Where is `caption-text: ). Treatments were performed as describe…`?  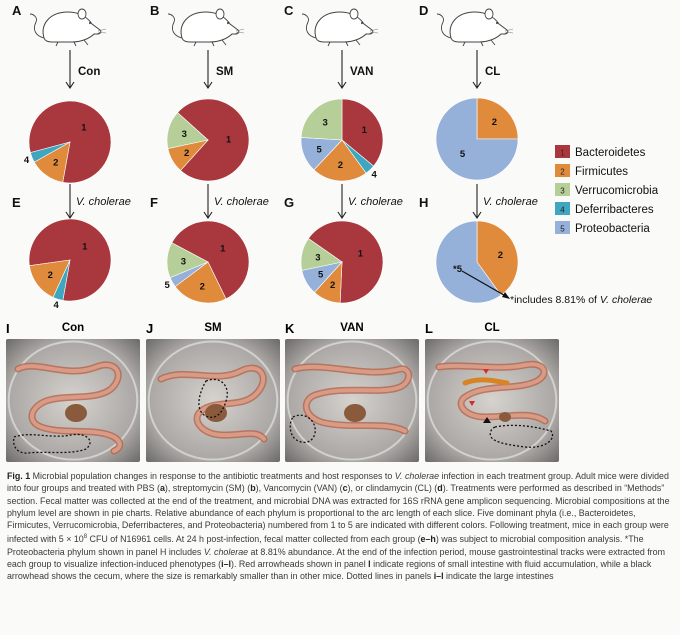 caption-text: ). Treatments were performed as describe… is located at coordinates (338, 514).